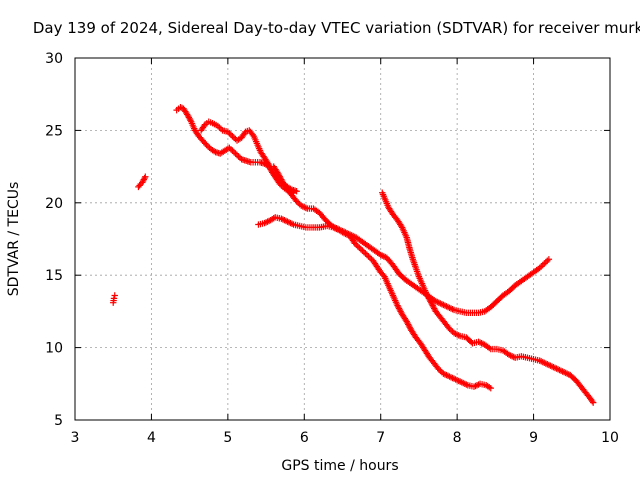 The height and width of the screenshot is (480, 640). I want to click on x-tick-label: 4, so click(151, 438).